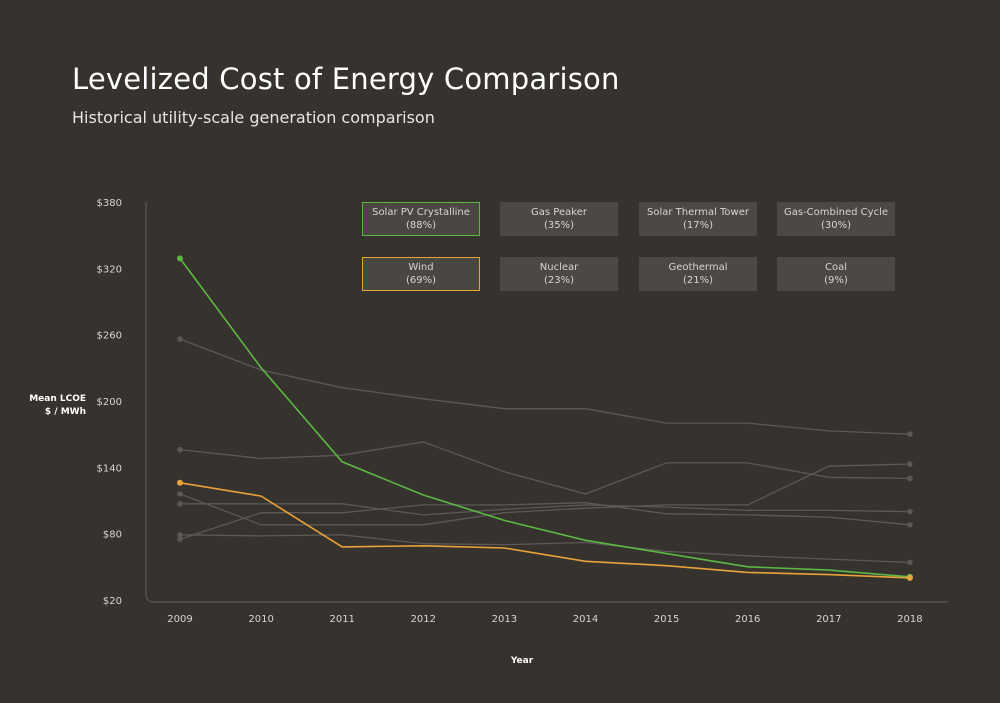 The image size is (1000, 703). I want to click on series-line-nuclear, so click(544, 549).